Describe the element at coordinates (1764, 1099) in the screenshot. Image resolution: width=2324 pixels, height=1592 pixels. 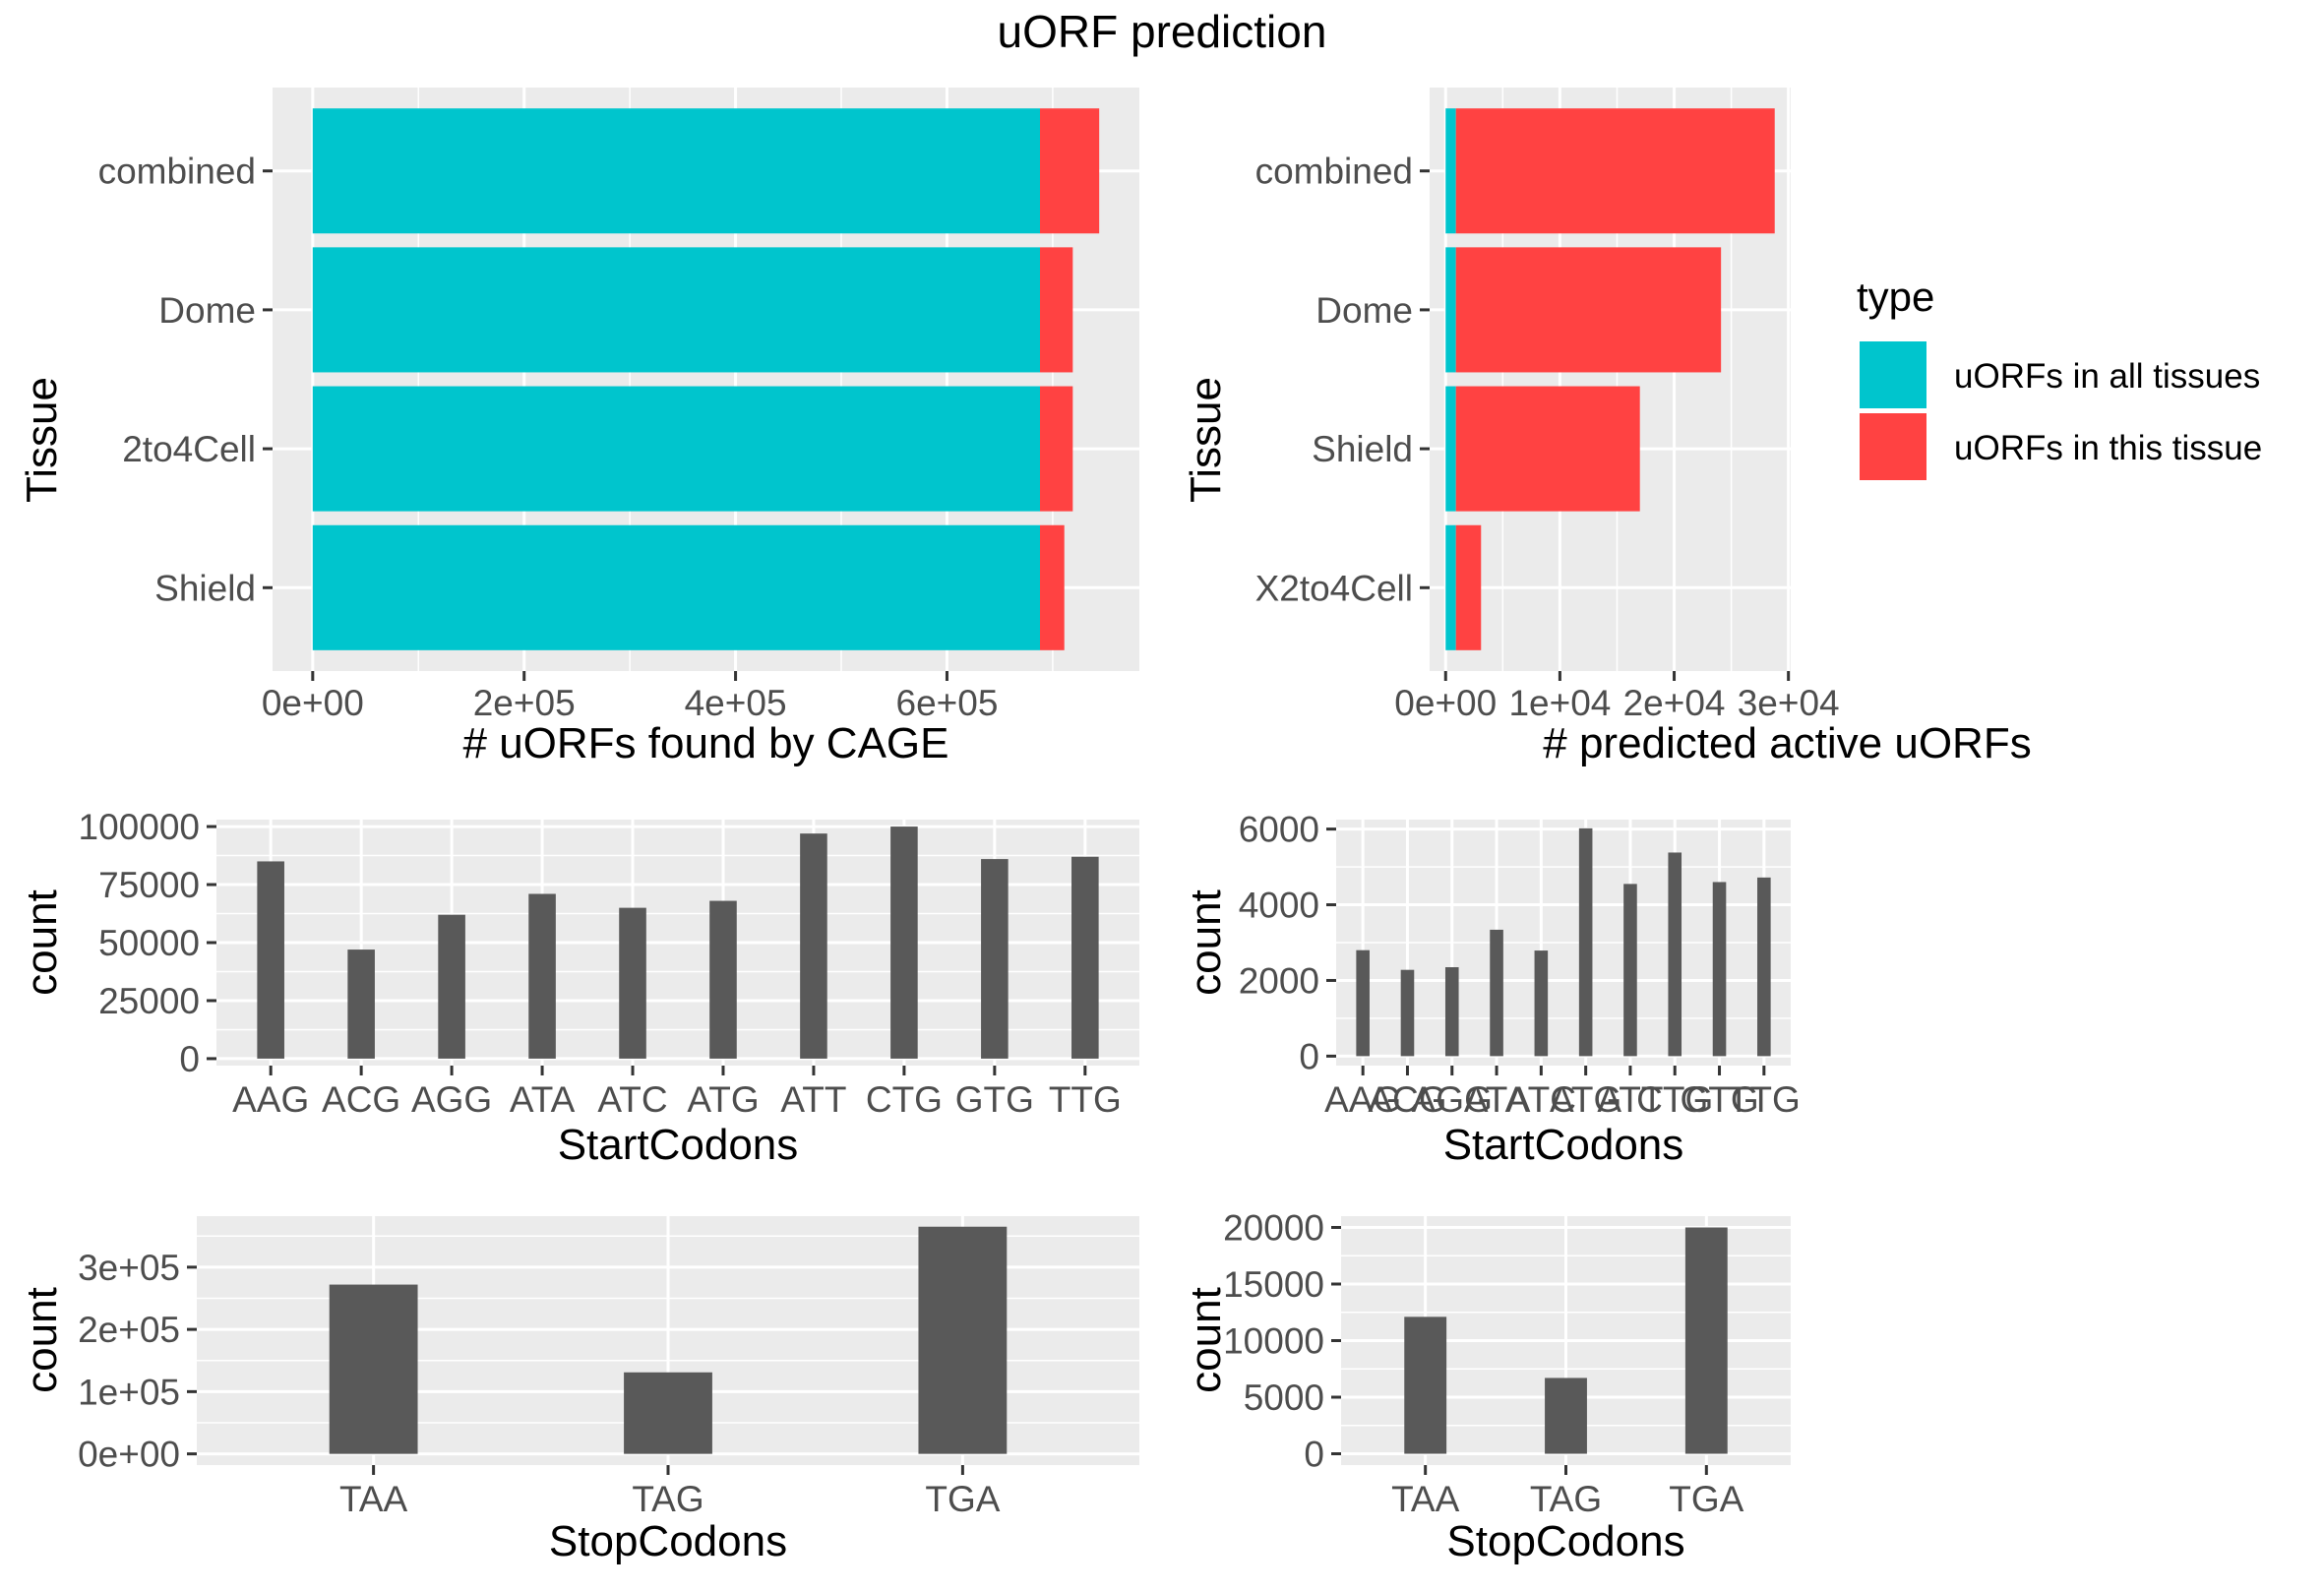
I see `x-tick-label: TTG` at that location.